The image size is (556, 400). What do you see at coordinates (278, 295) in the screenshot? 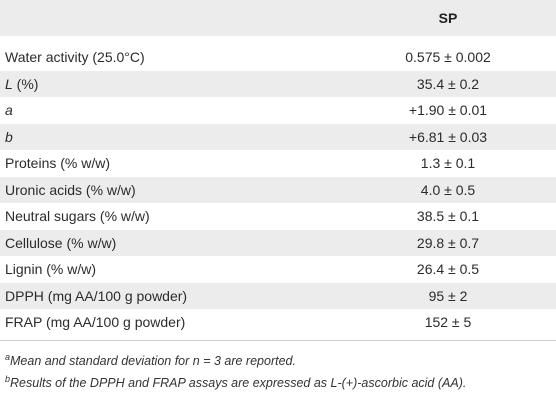
I see `table-row: DPPH (mg AA/100 g powder) 95 ± 2` at bounding box center [278, 295].